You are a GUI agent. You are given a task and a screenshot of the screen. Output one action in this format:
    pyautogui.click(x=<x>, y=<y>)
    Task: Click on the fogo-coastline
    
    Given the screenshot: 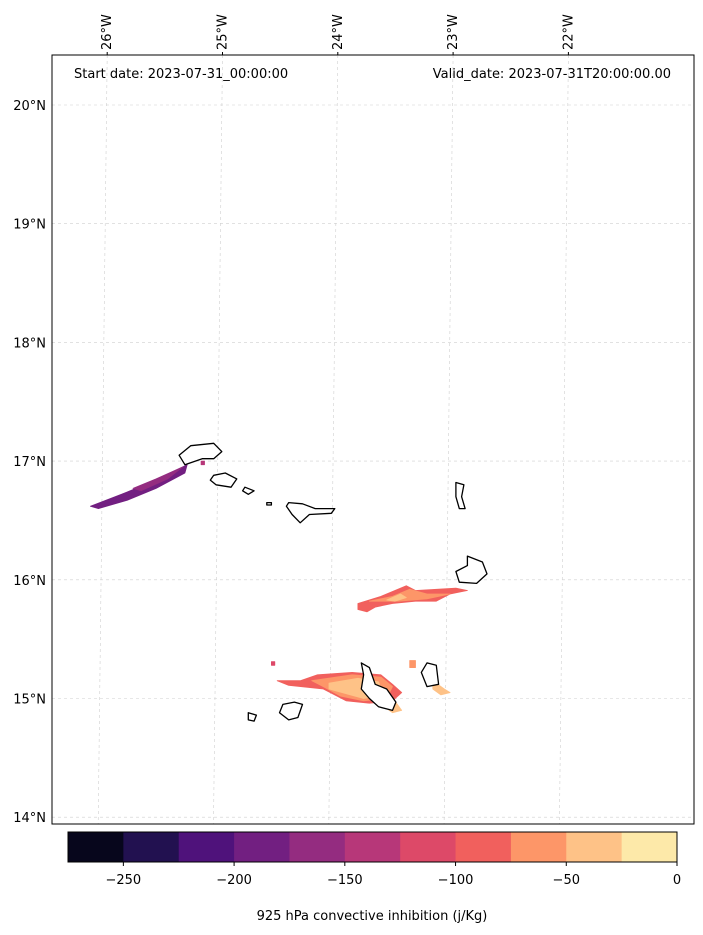 What is the action you would take?
    pyautogui.click(x=291, y=711)
    